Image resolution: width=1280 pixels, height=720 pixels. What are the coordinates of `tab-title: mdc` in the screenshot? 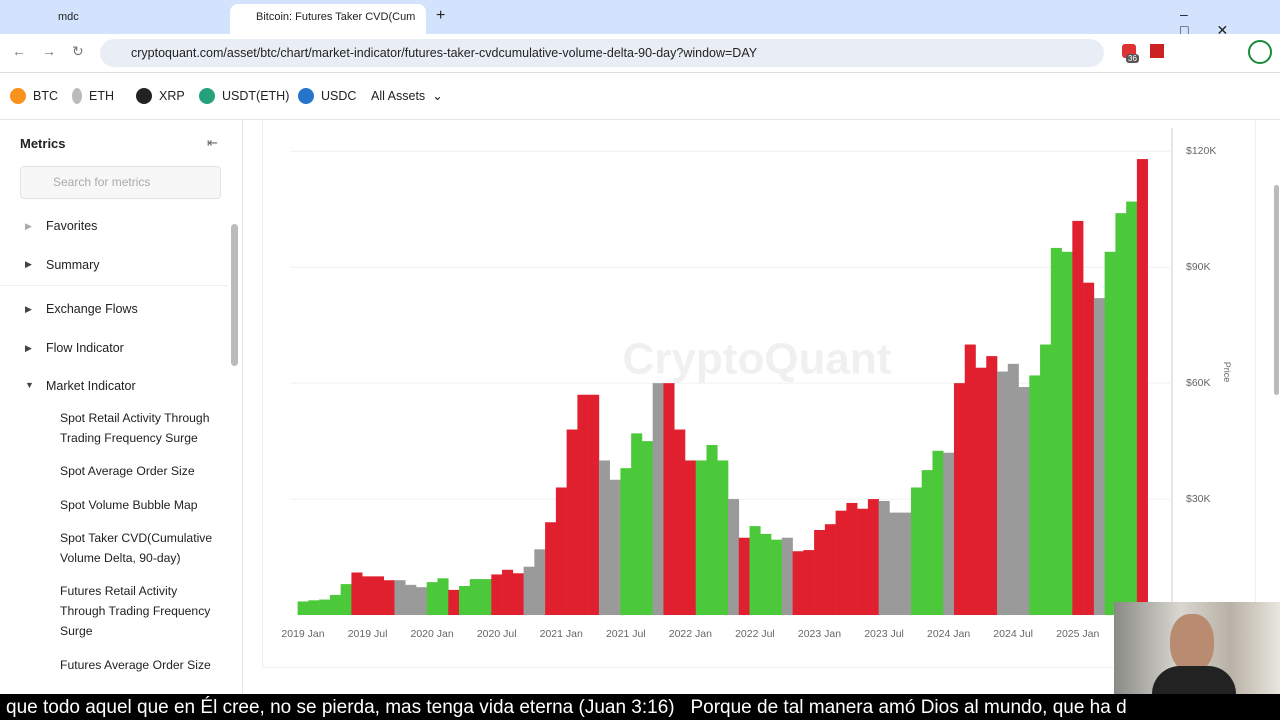 It's located at (68, 17).